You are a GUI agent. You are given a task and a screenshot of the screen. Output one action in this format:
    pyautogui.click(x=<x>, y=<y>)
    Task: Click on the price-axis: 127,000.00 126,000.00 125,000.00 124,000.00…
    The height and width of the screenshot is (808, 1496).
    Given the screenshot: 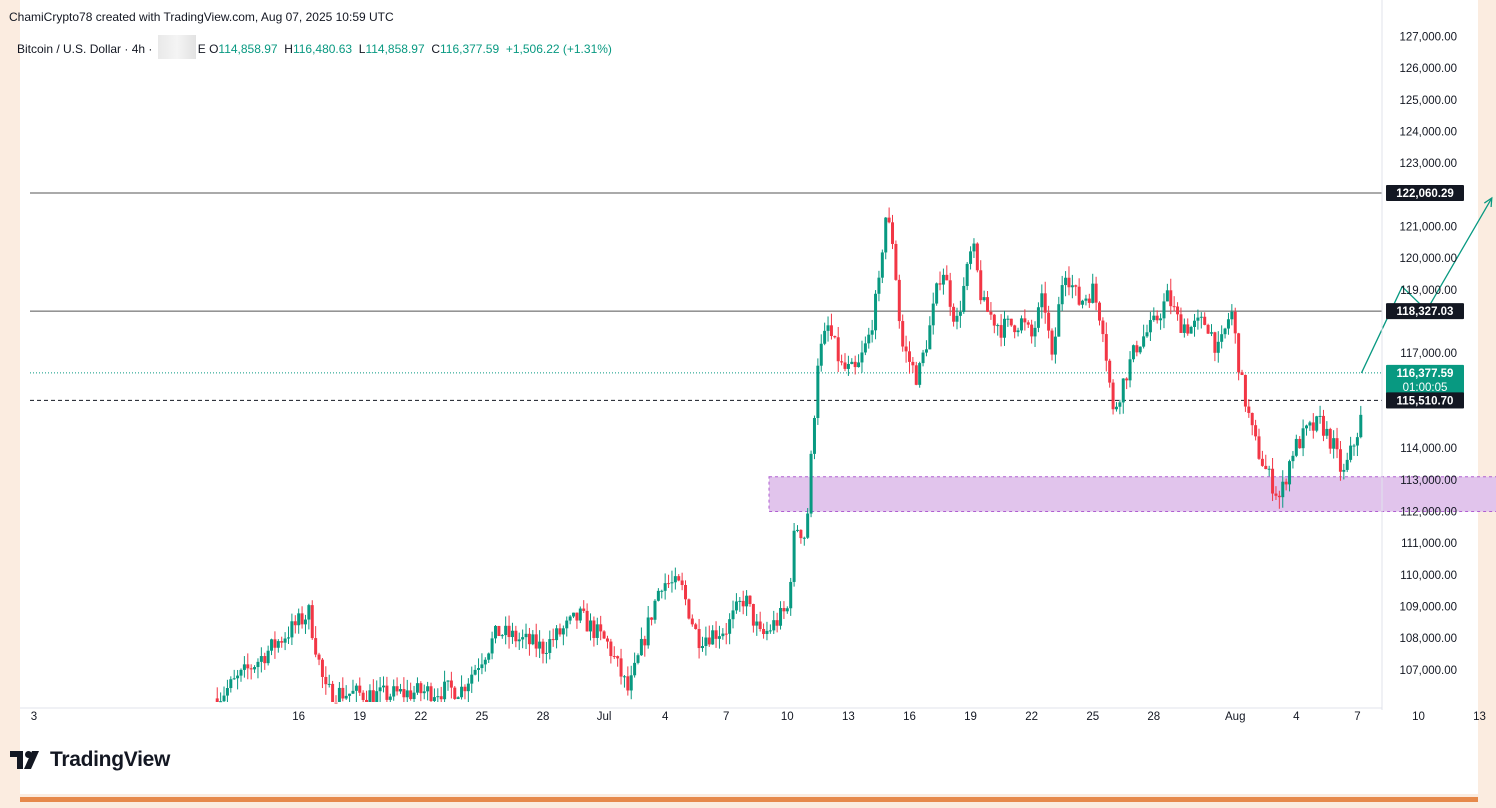 What is the action you would take?
    pyautogui.click(x=1419, y=355)
    